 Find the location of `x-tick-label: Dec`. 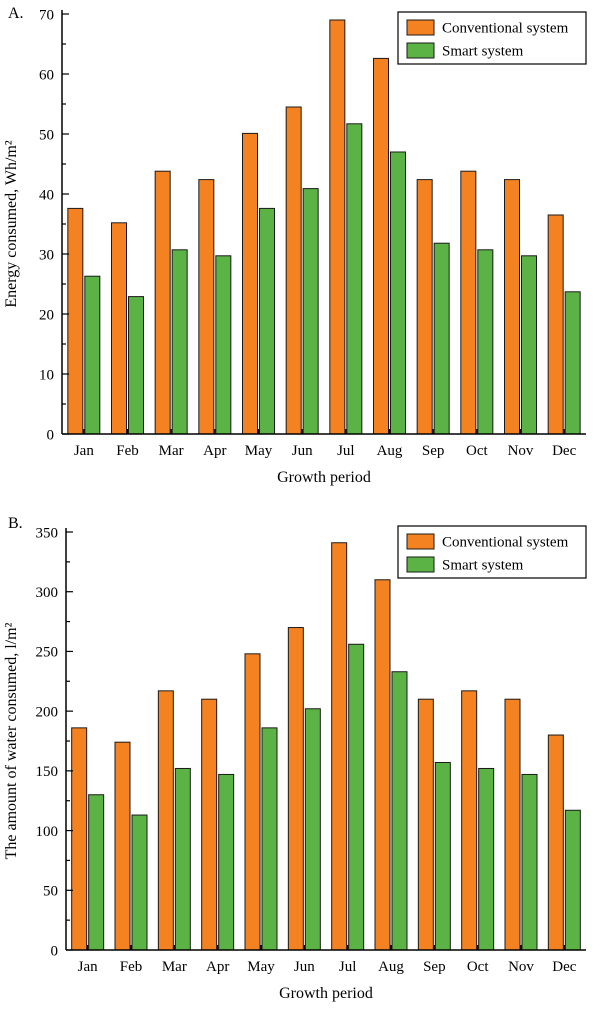

x-tick-label: Dec is located at coordinates (564, 967).